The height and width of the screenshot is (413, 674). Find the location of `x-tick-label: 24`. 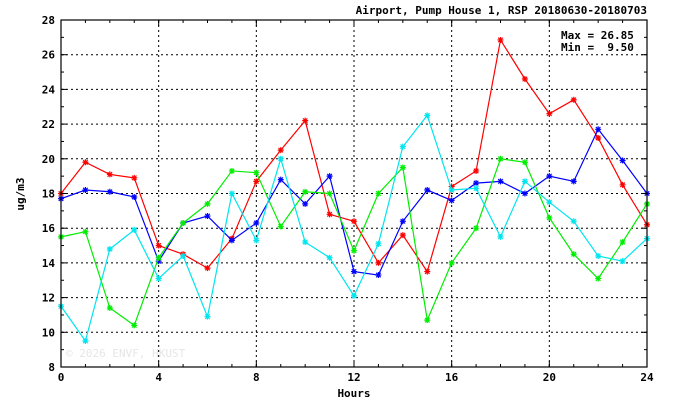

x-tick-label: 24 is located at coordinates (647, 377).